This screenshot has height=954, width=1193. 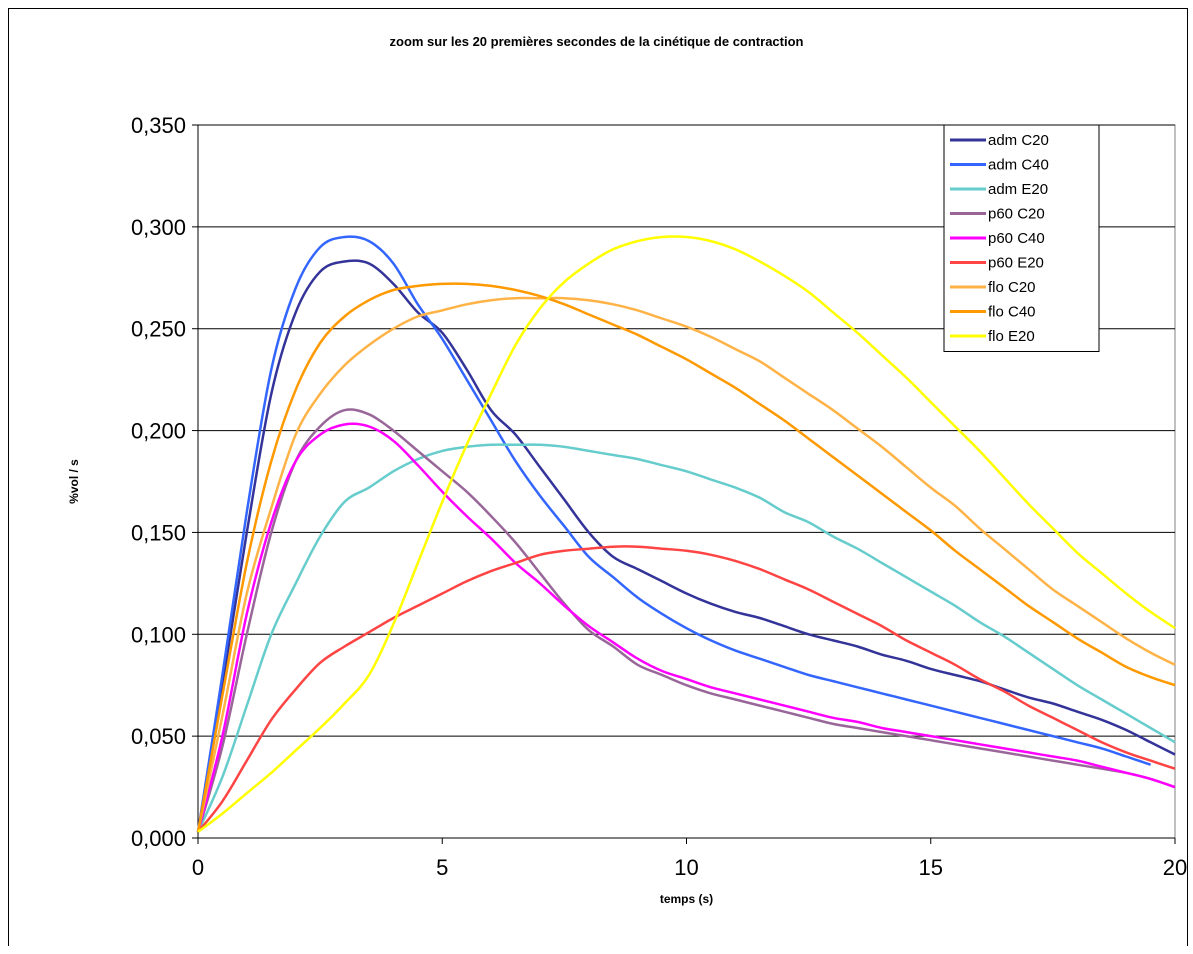 I want to click on legend-label: flo C20, so click(x=1012, y=287).